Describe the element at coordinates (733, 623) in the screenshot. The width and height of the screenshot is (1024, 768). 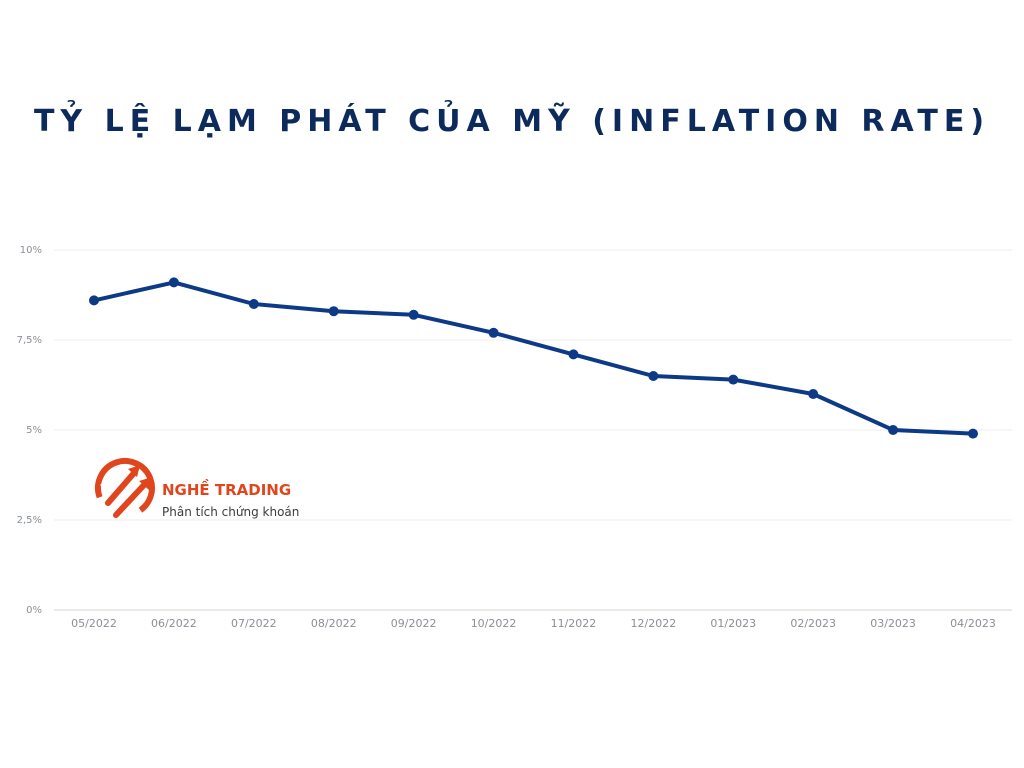
I see `x-tick-label: 01/2023` at that location.